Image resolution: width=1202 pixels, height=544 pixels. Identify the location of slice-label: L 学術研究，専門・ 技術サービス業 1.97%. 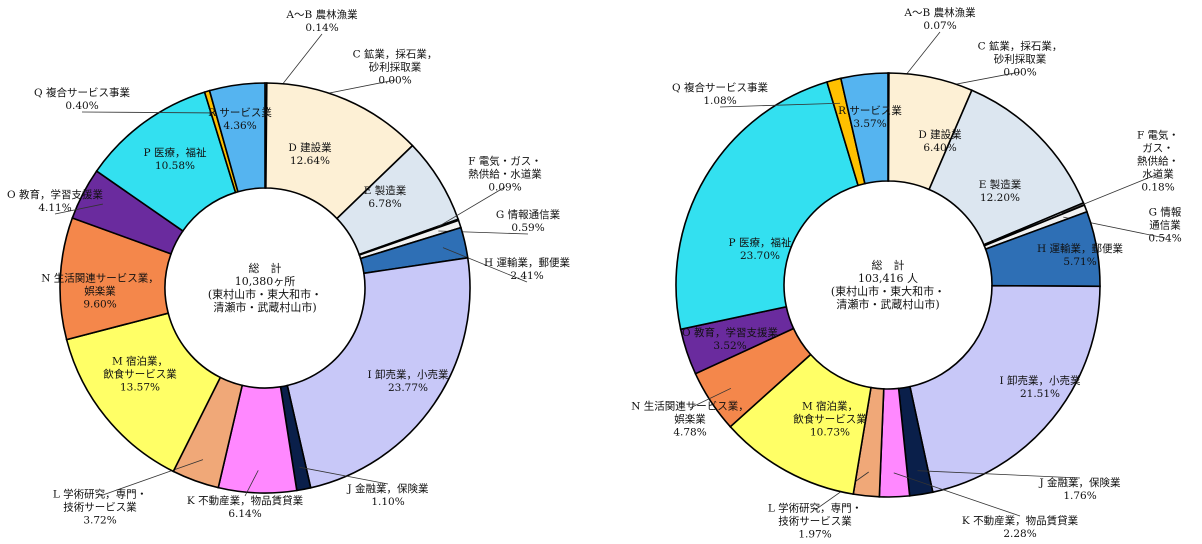
(815, 522).